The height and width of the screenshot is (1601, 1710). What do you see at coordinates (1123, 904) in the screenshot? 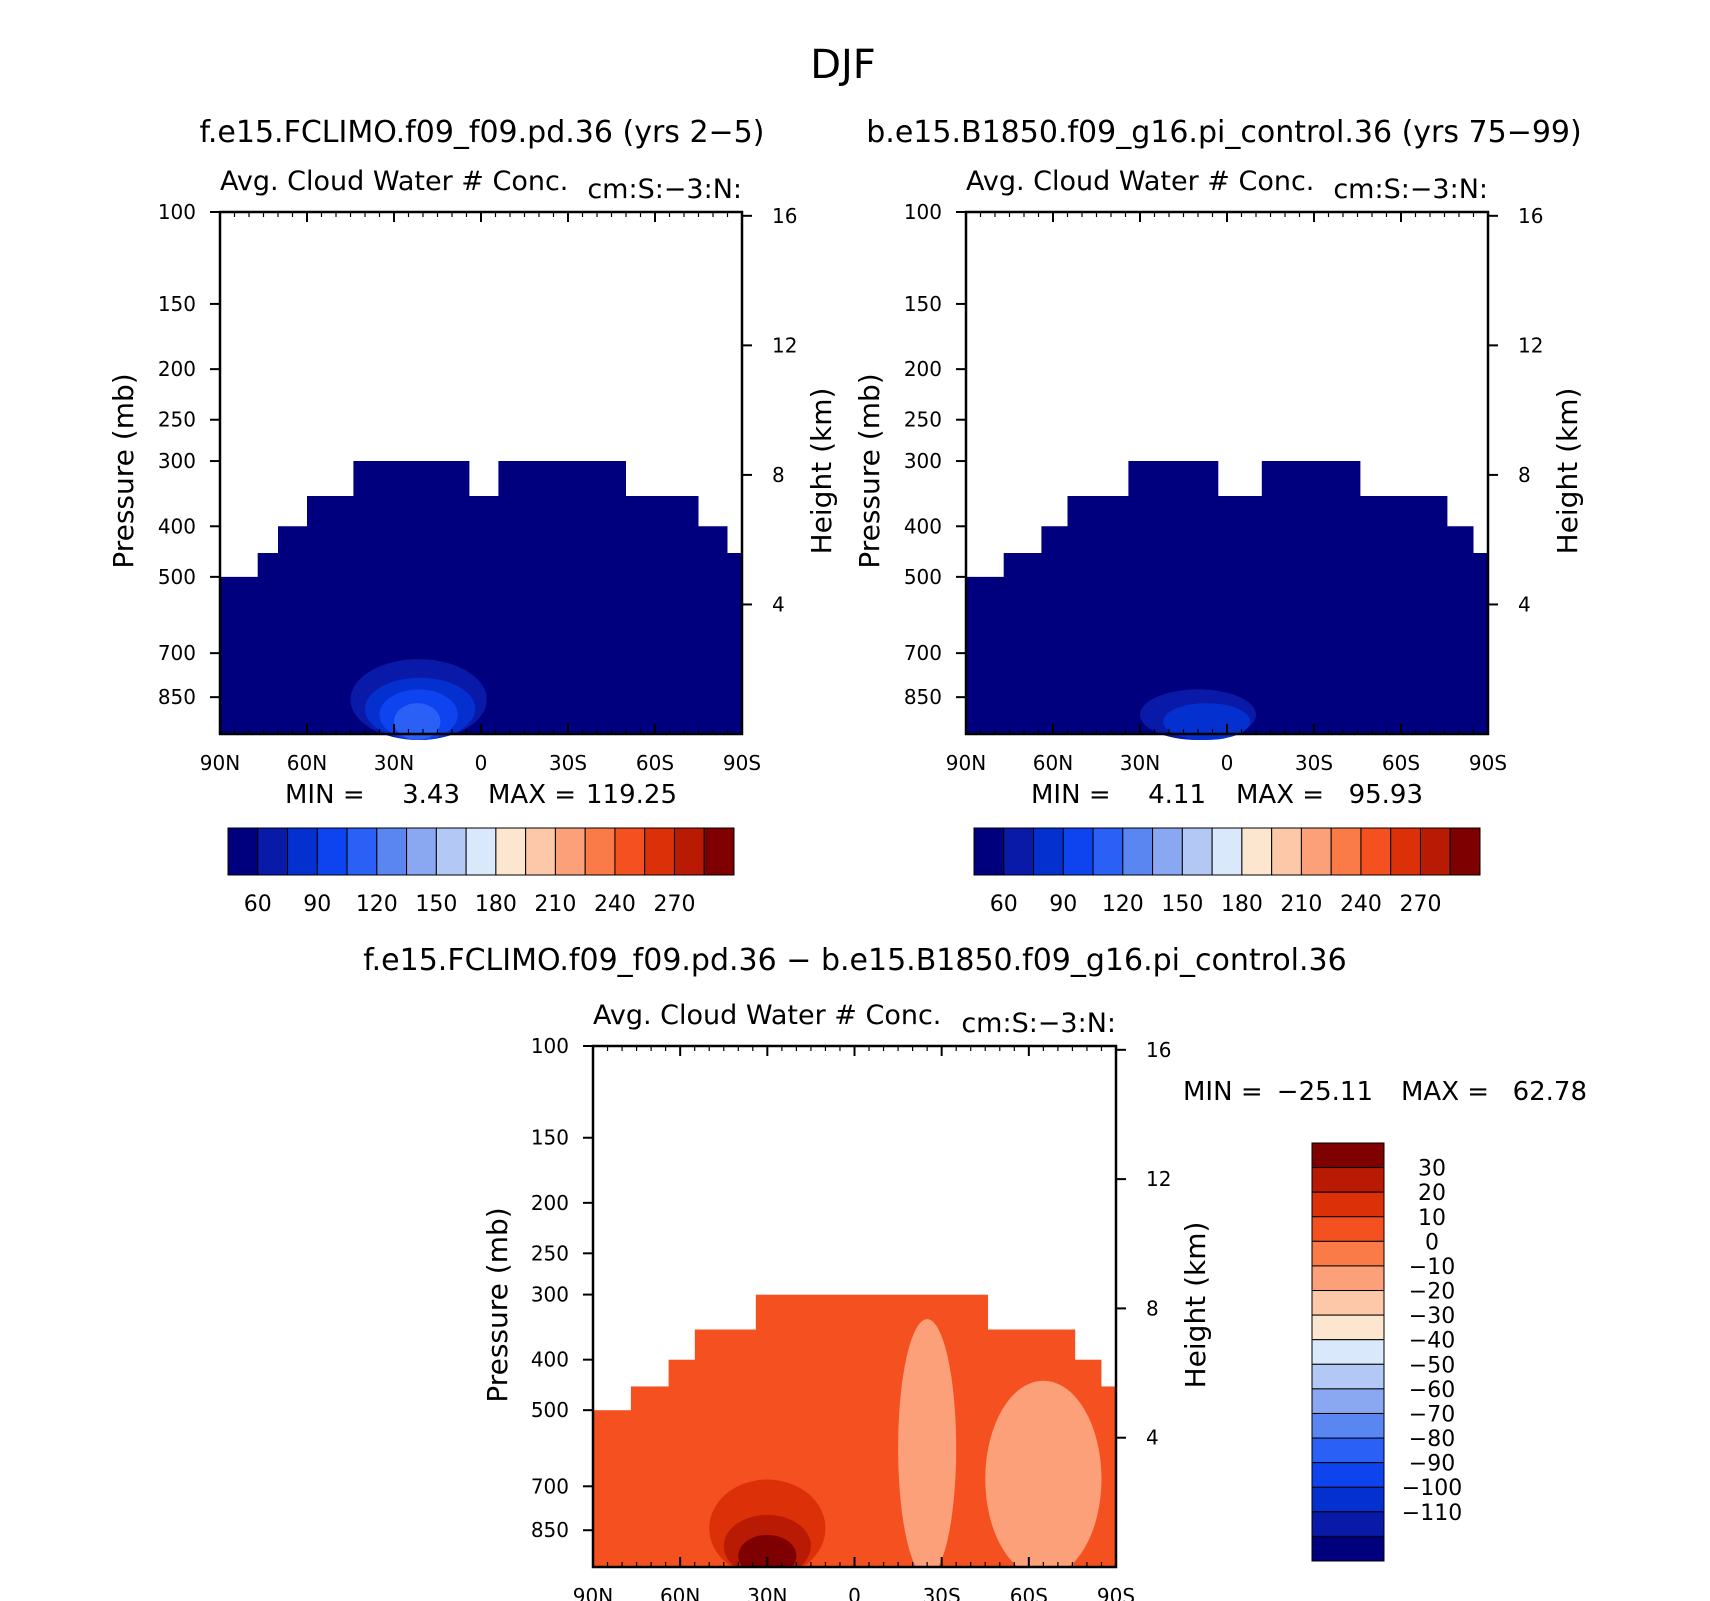
I see `colorbar-label: 120` at bounding box center [1123, 904].